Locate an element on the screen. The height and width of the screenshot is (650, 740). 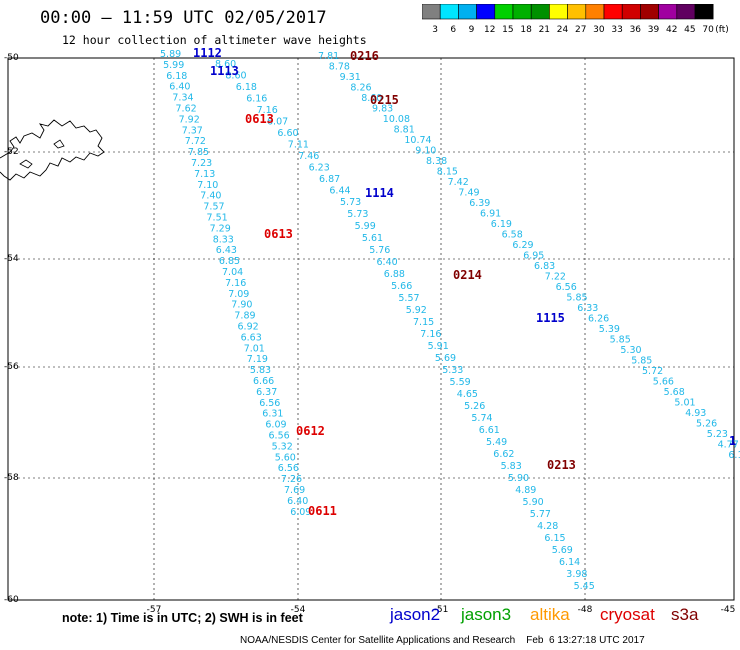
swh-value: 5.59 is located at coordinates (460, 382).